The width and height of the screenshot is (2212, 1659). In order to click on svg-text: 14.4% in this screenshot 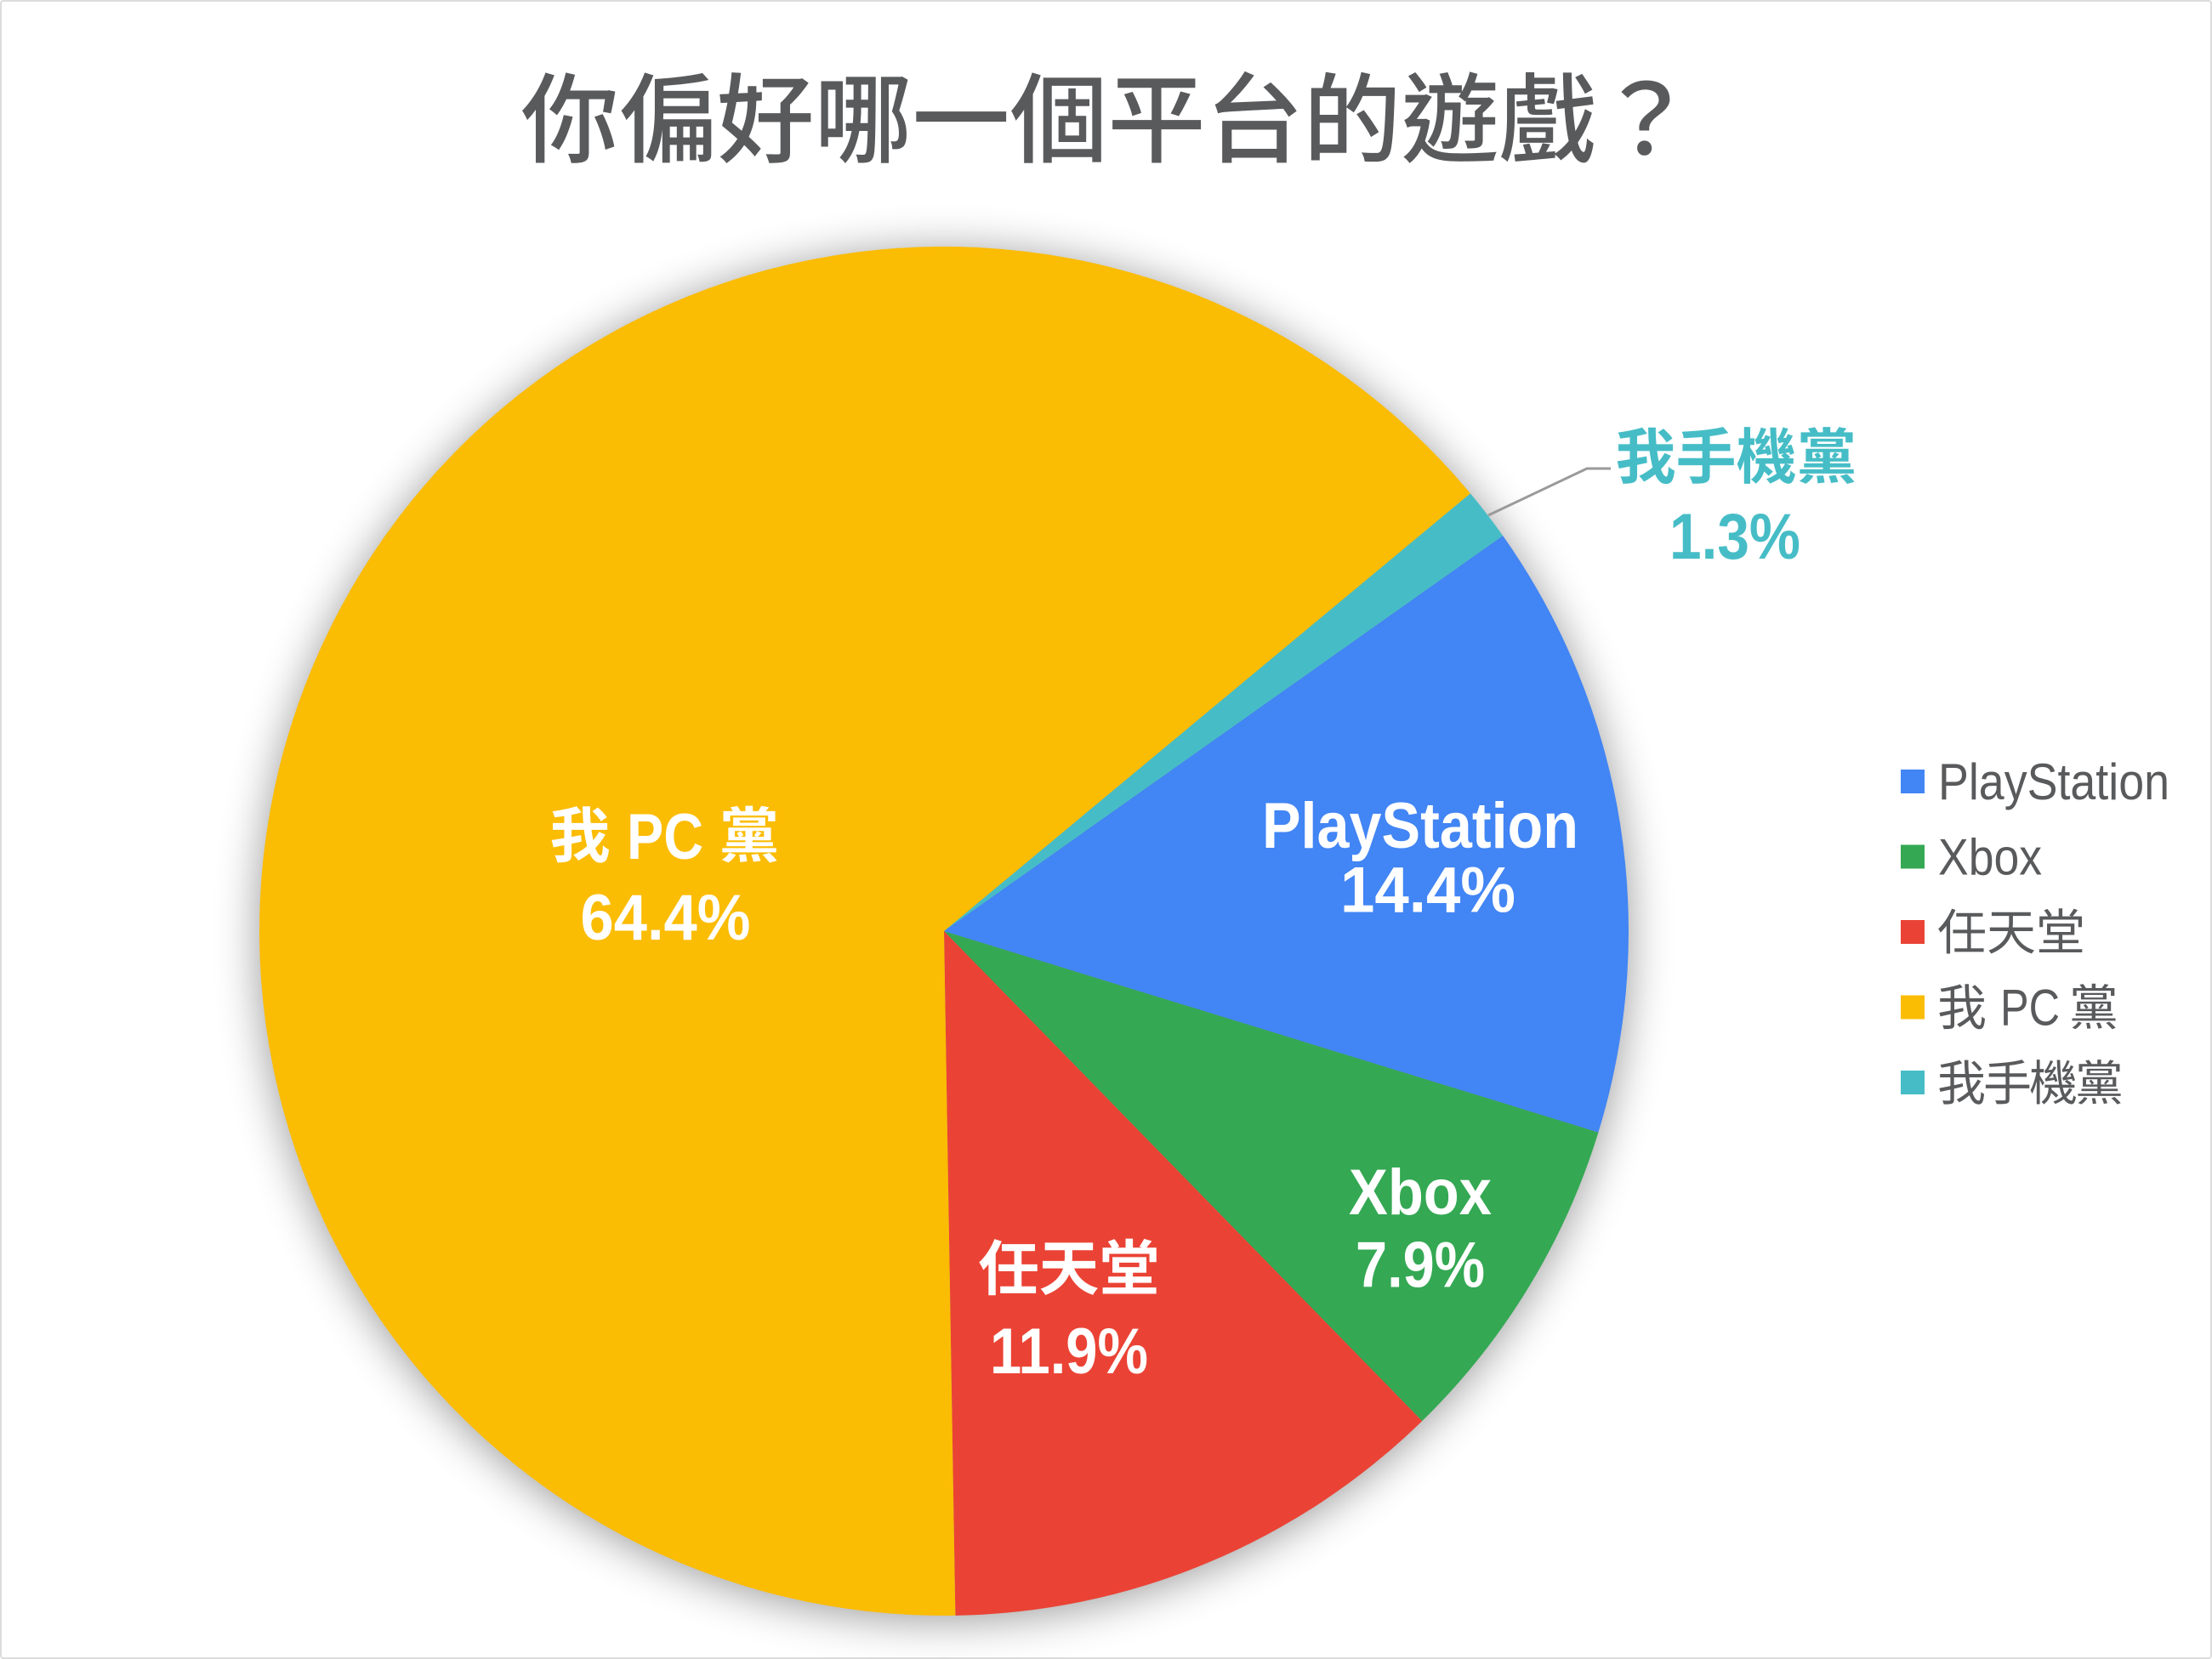, I will do `click(1428, 891)`.